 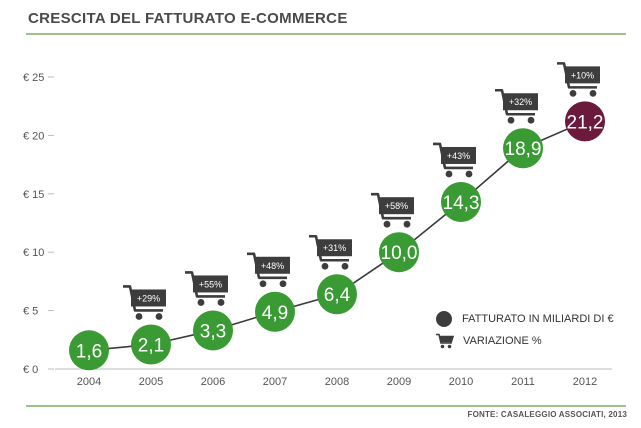 I want to click on data-label: 18,9, so click(x=523, y=149).